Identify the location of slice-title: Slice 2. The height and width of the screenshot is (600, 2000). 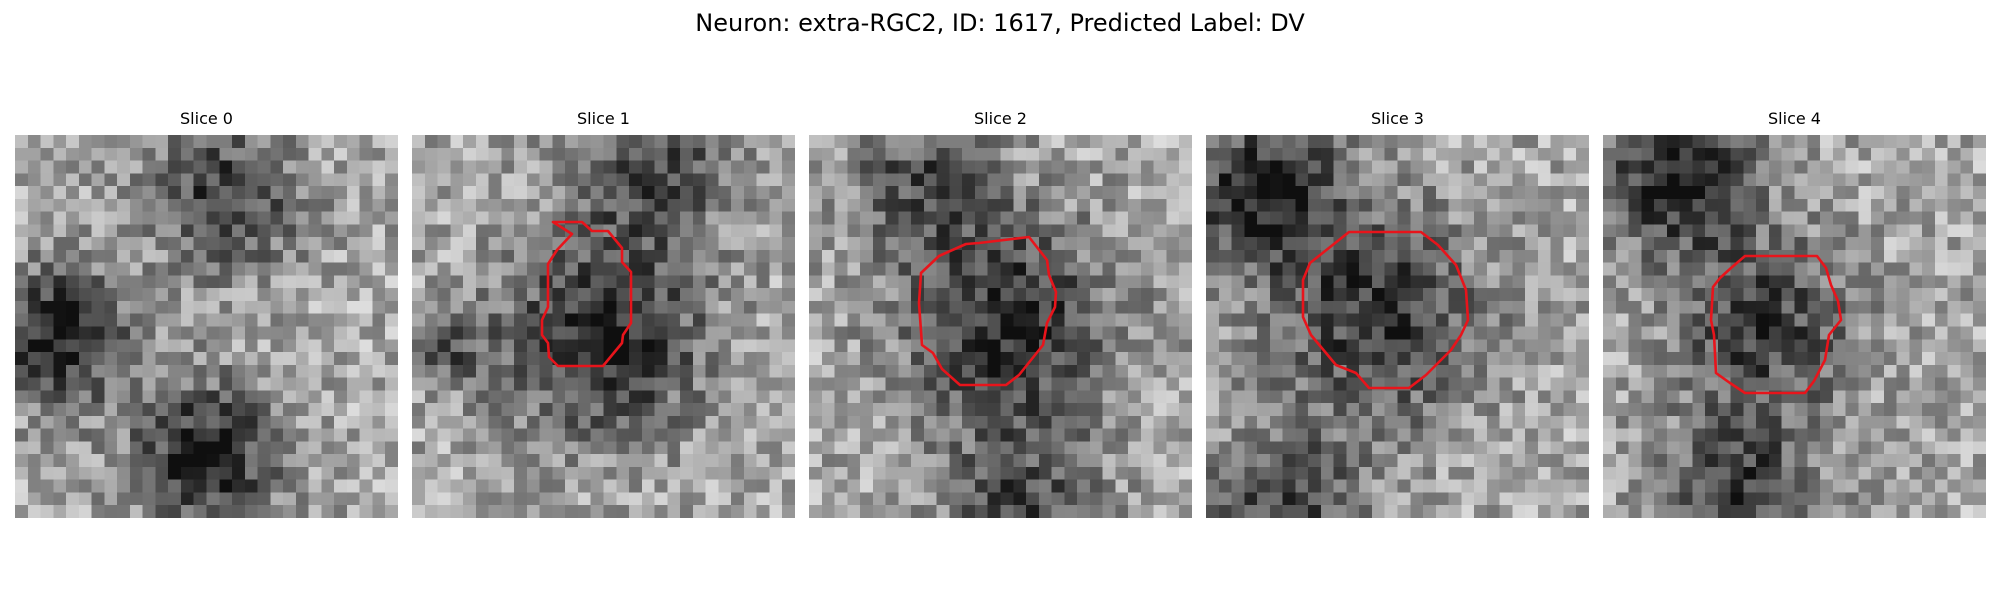
(1000, 118).